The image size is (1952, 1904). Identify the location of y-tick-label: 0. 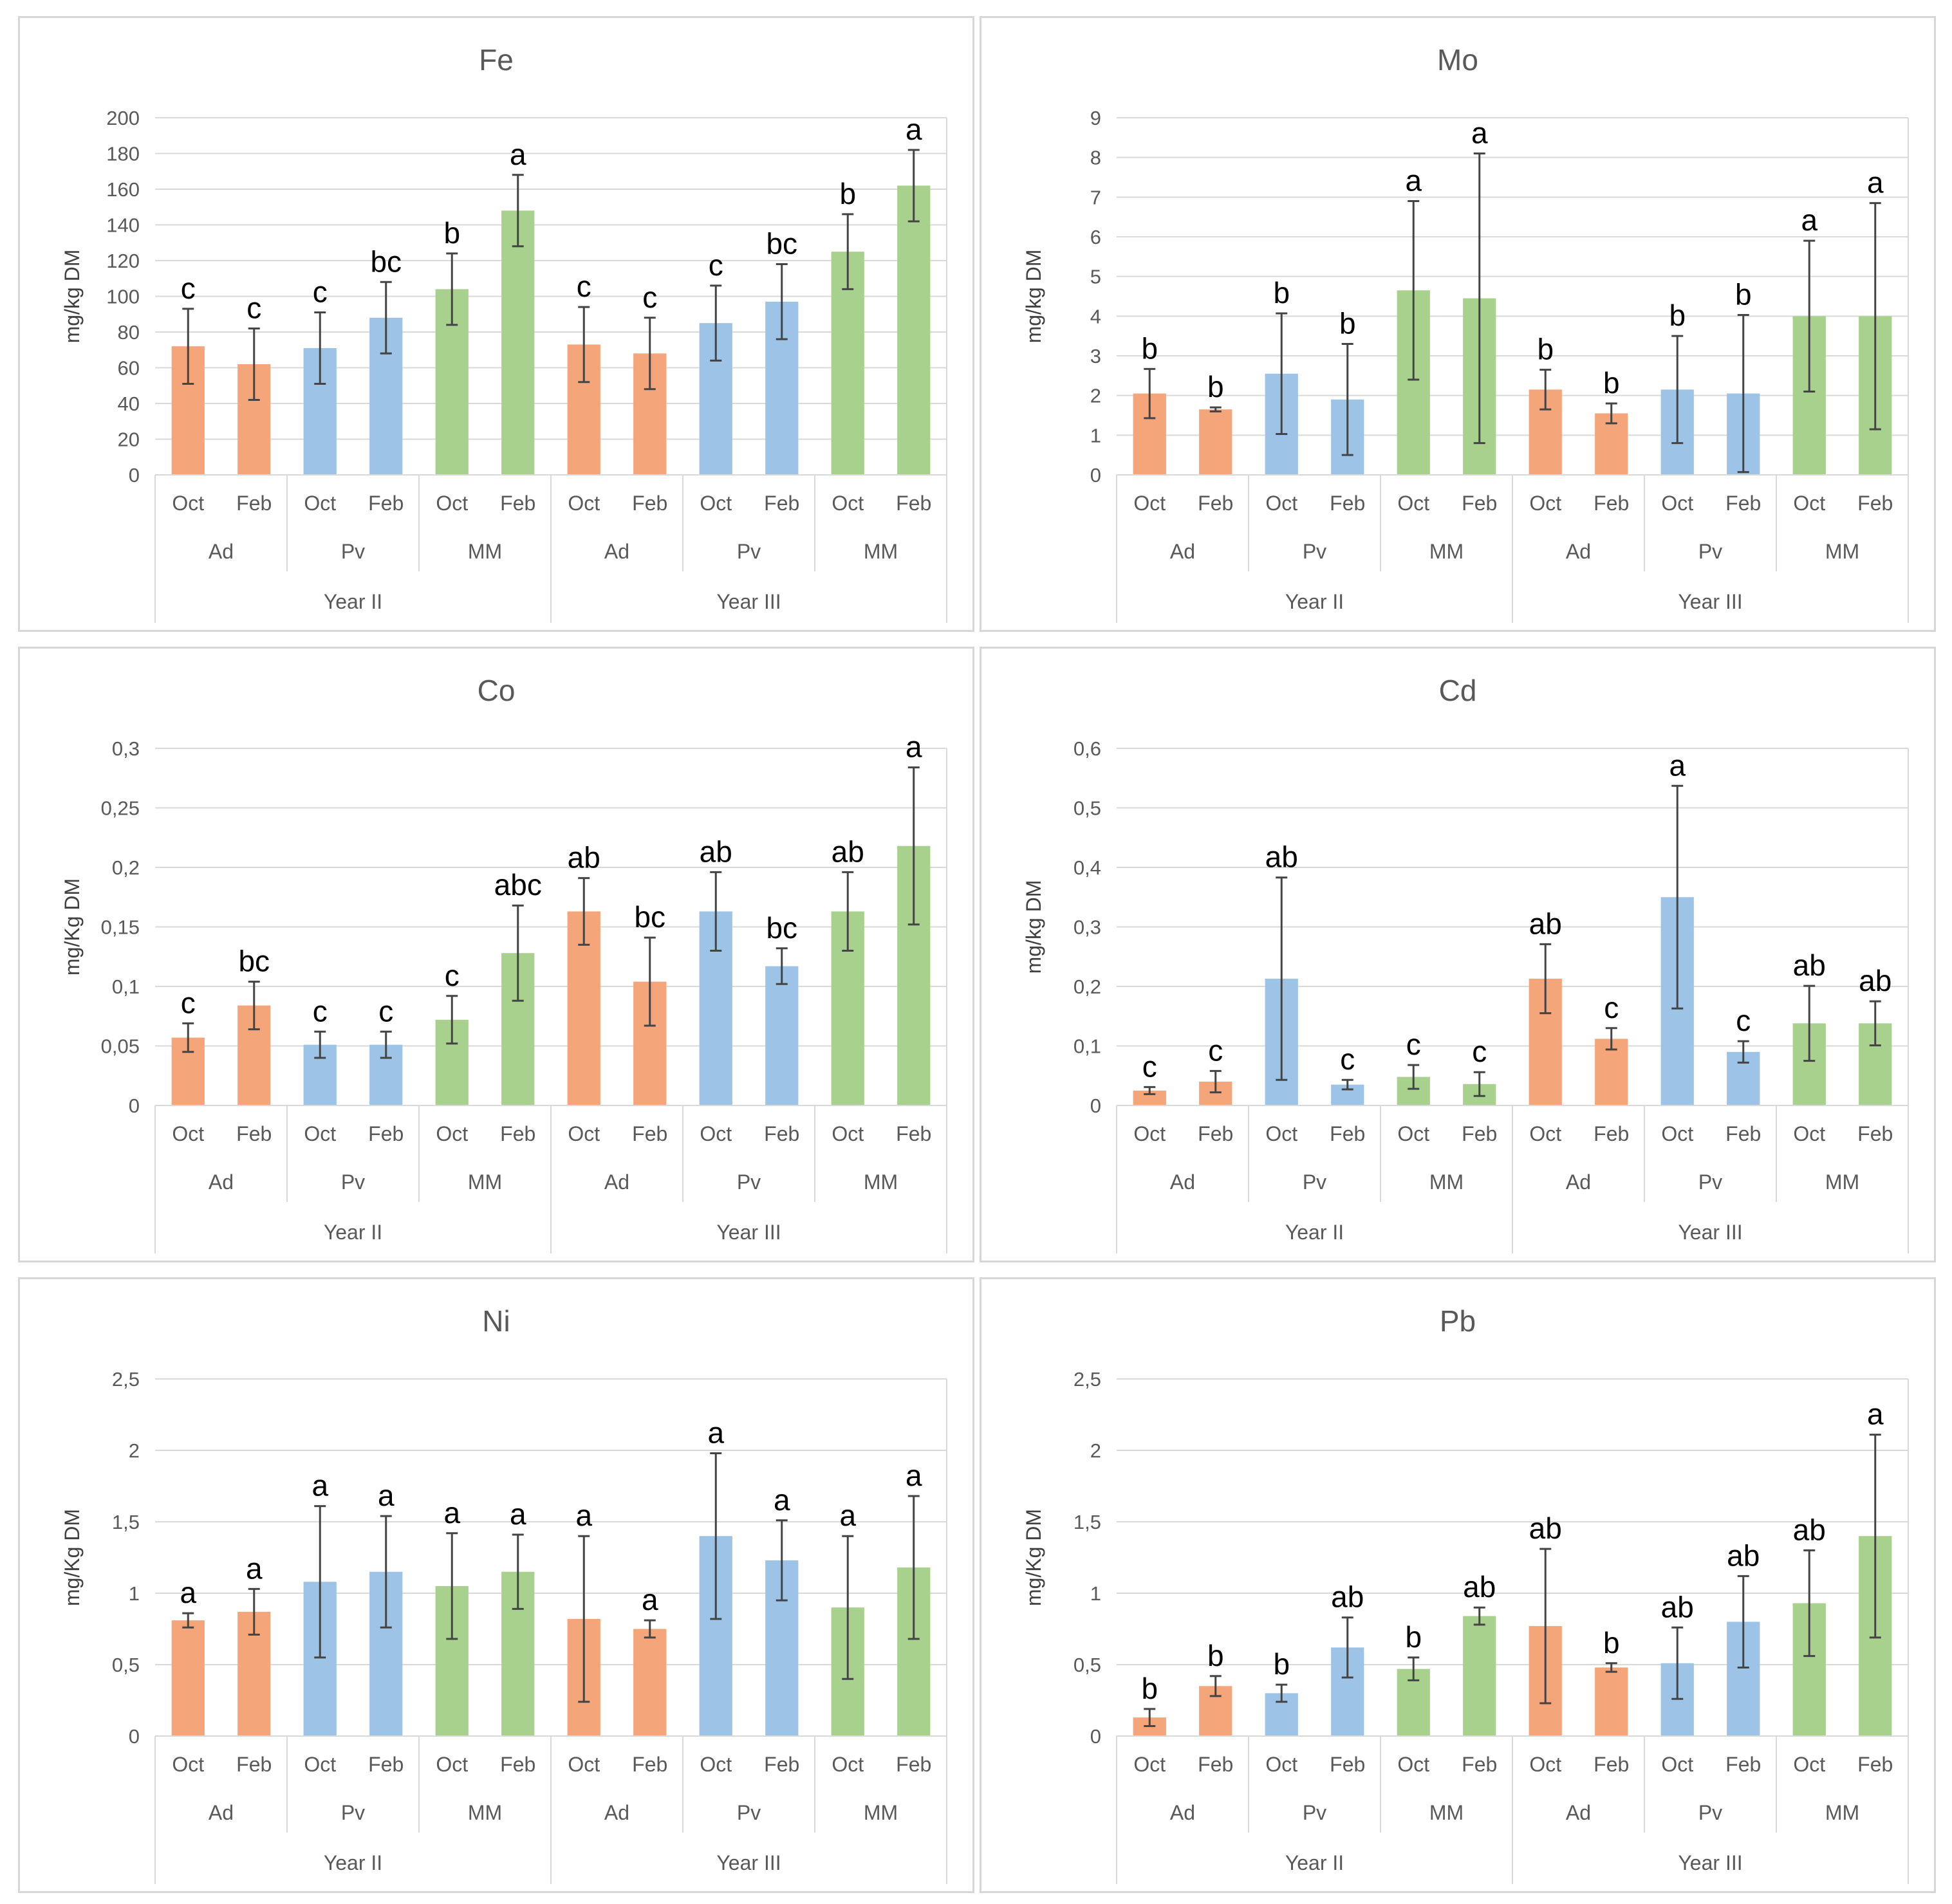
(134, 475).